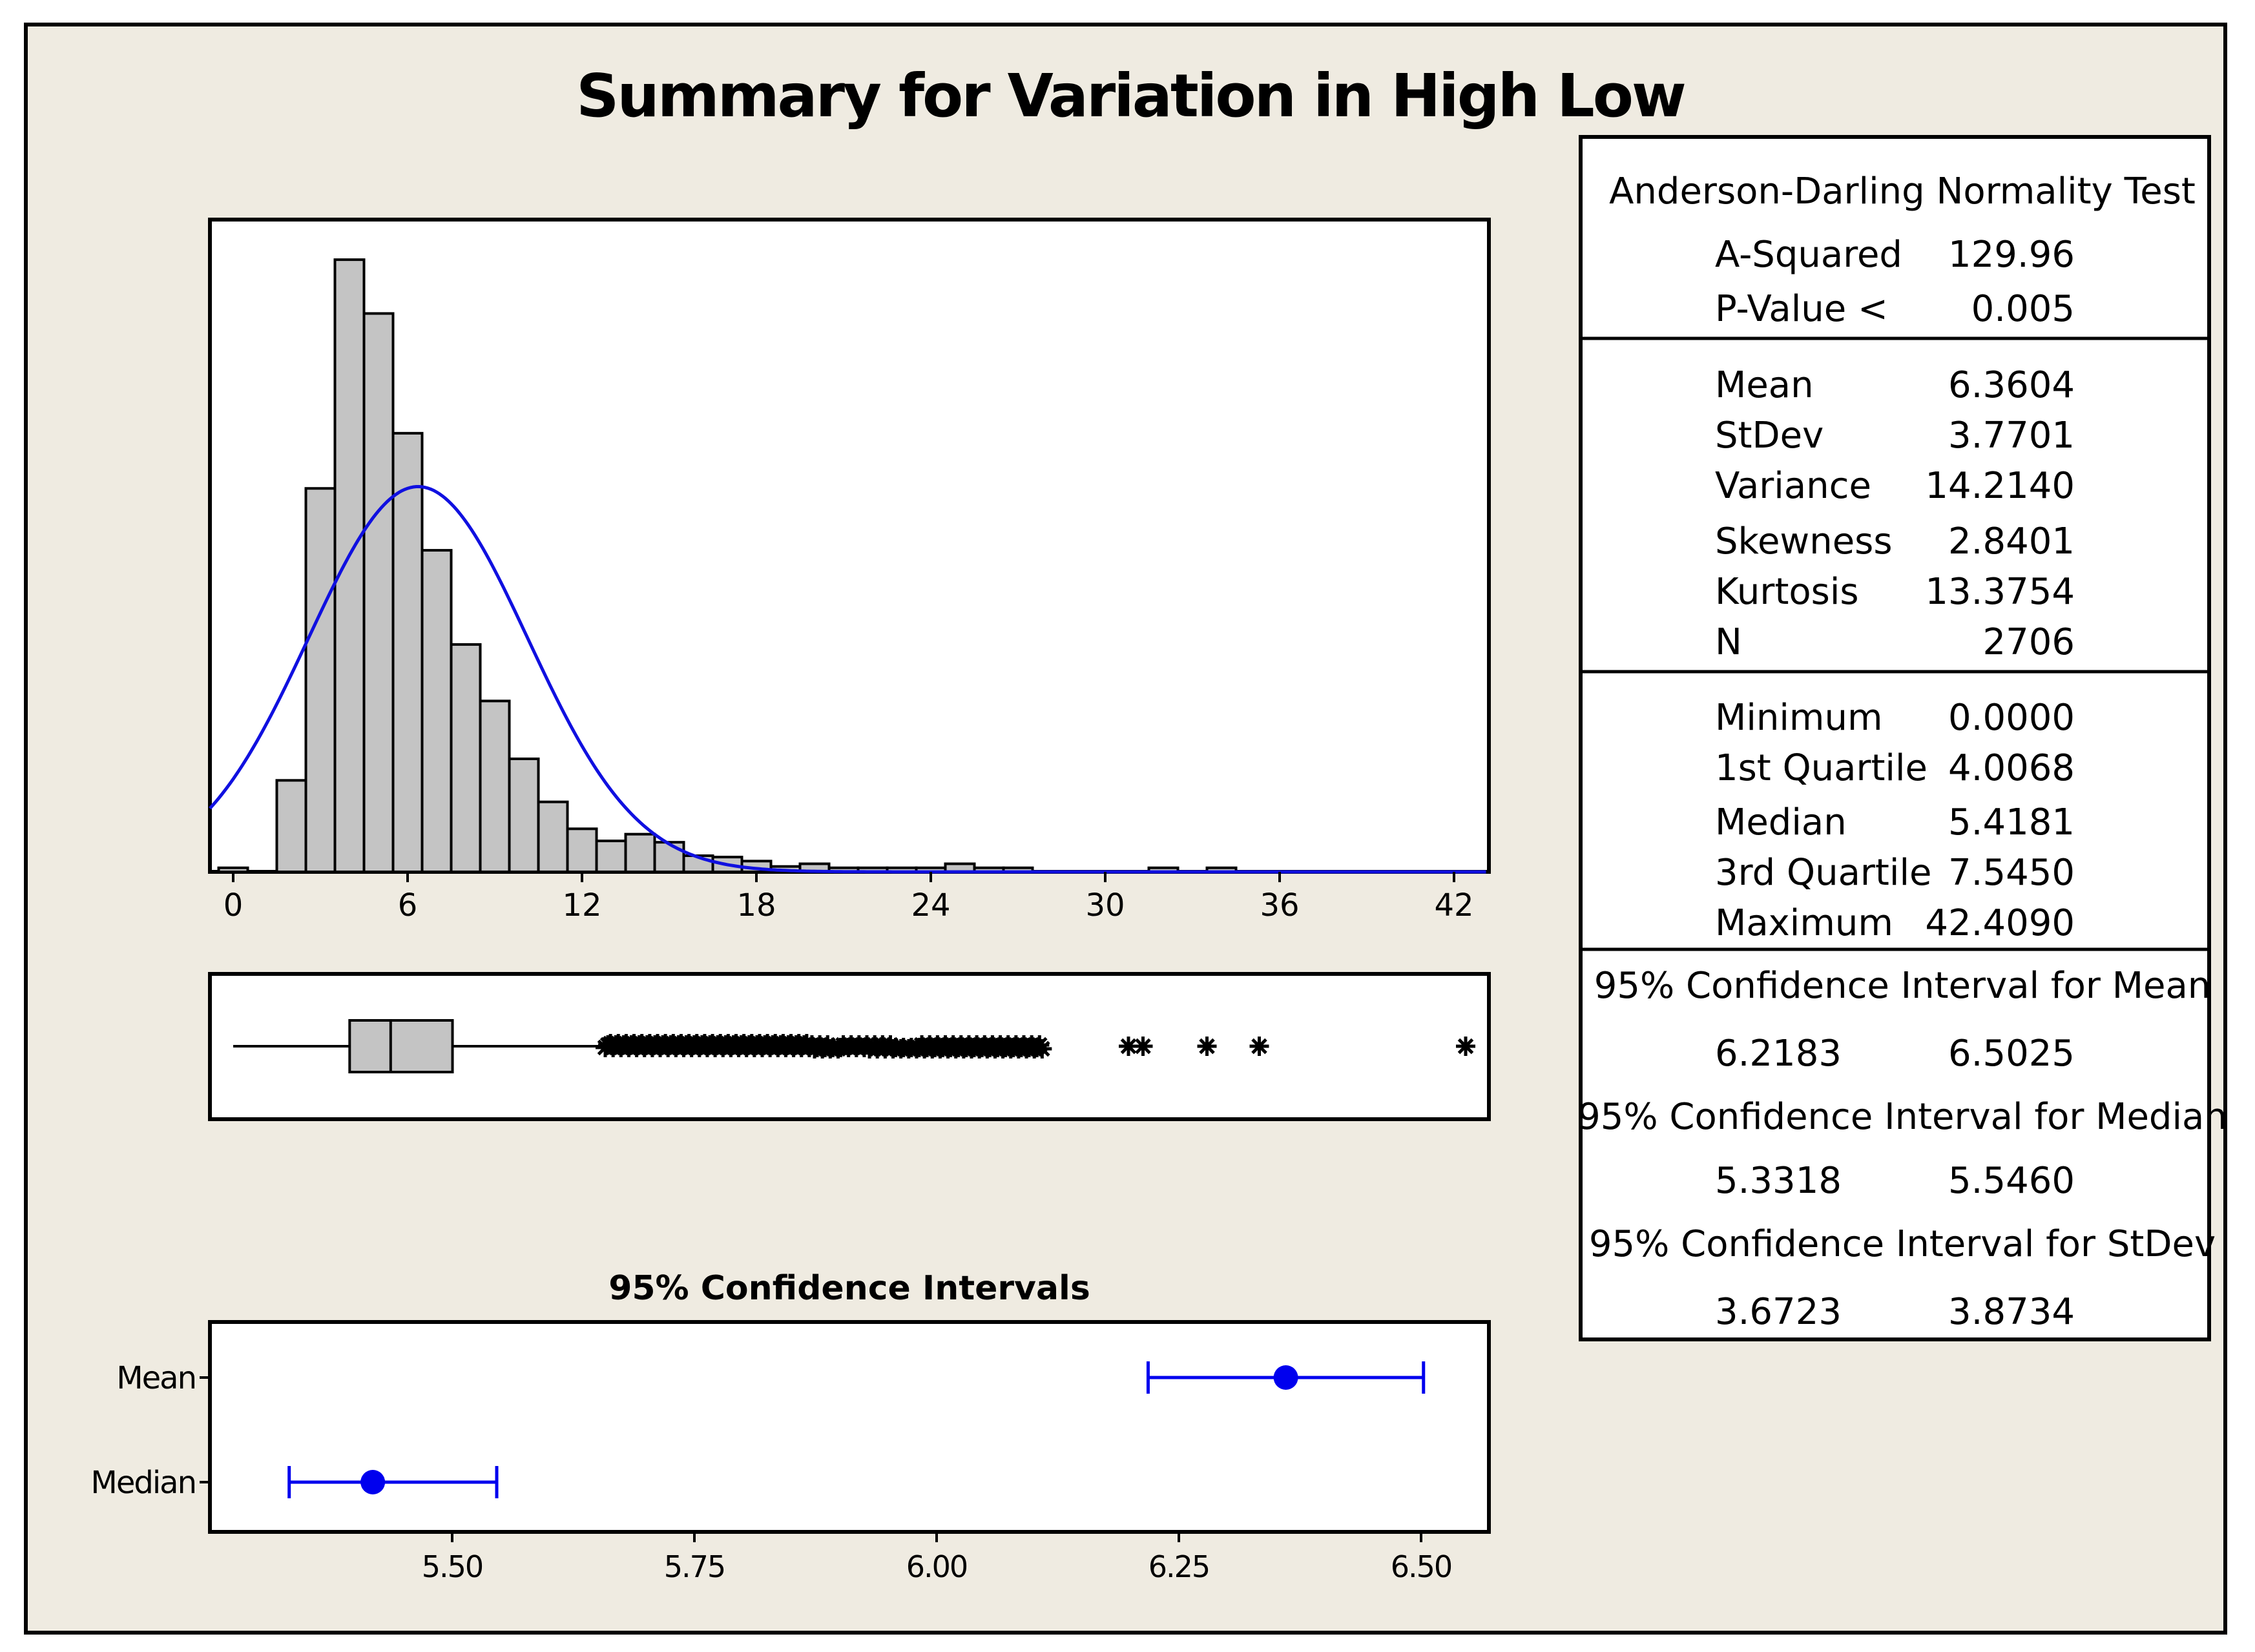 Image resolution: width=2255 pixels, height=1652 pixels. Describe the element at coordinates (2011, 768) in the screenshot. I see `stat-value: 4.0068` at that location.